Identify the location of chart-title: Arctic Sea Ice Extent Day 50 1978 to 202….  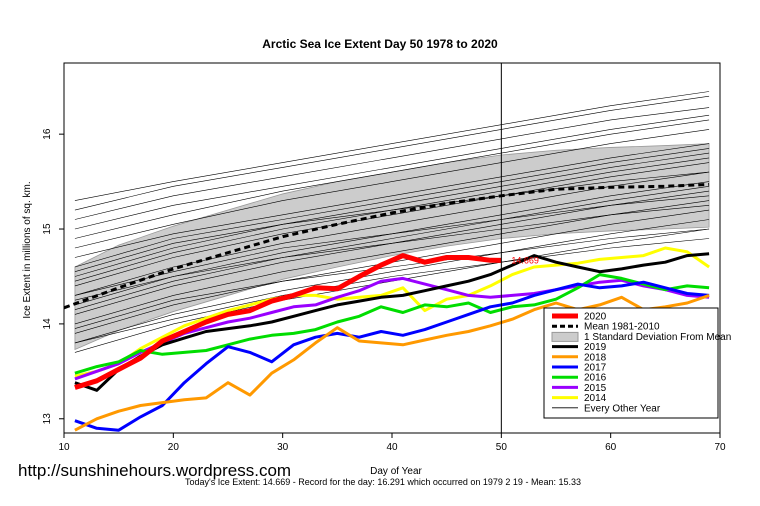
(380, 44).